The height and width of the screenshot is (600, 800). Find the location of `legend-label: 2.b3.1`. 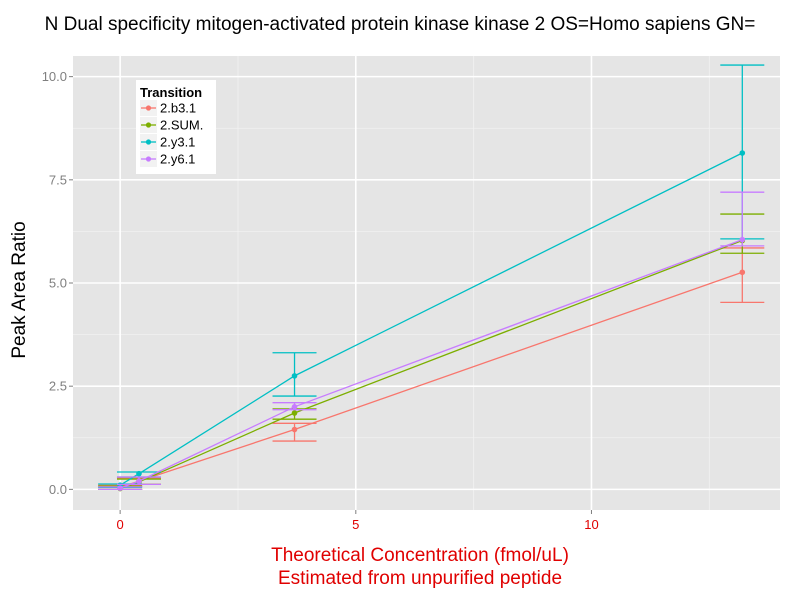

legend-label: 2.b3.1 is located at coordinates (178, 108).